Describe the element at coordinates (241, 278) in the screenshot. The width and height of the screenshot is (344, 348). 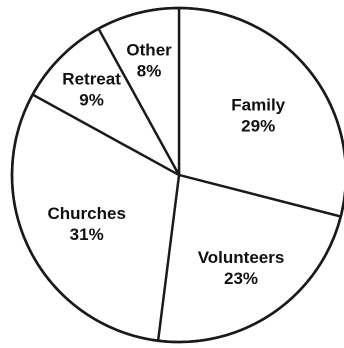
I see `slice-value-volunteers: 23%` at that location.